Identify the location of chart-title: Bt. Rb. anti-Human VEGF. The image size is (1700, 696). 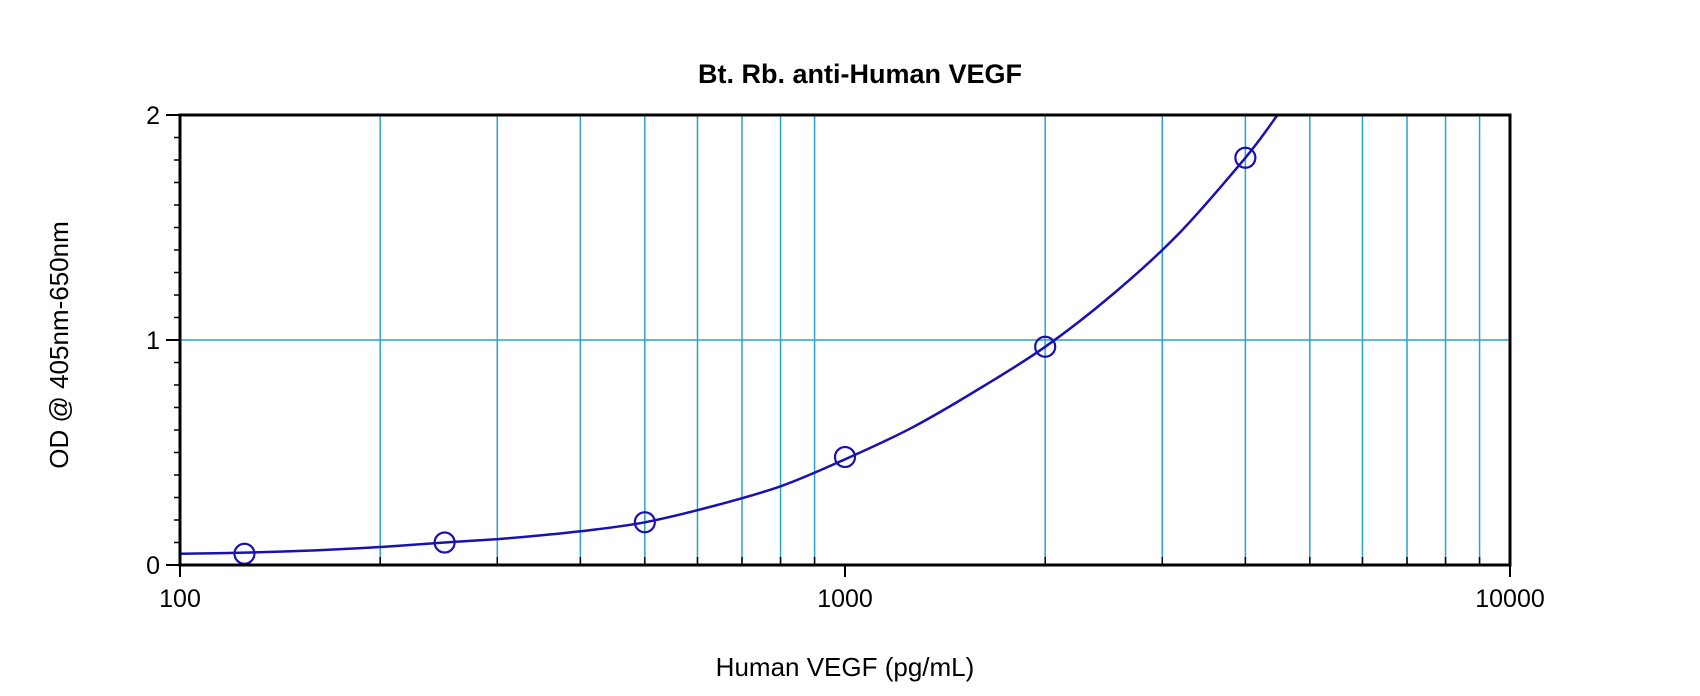
(860, 74).